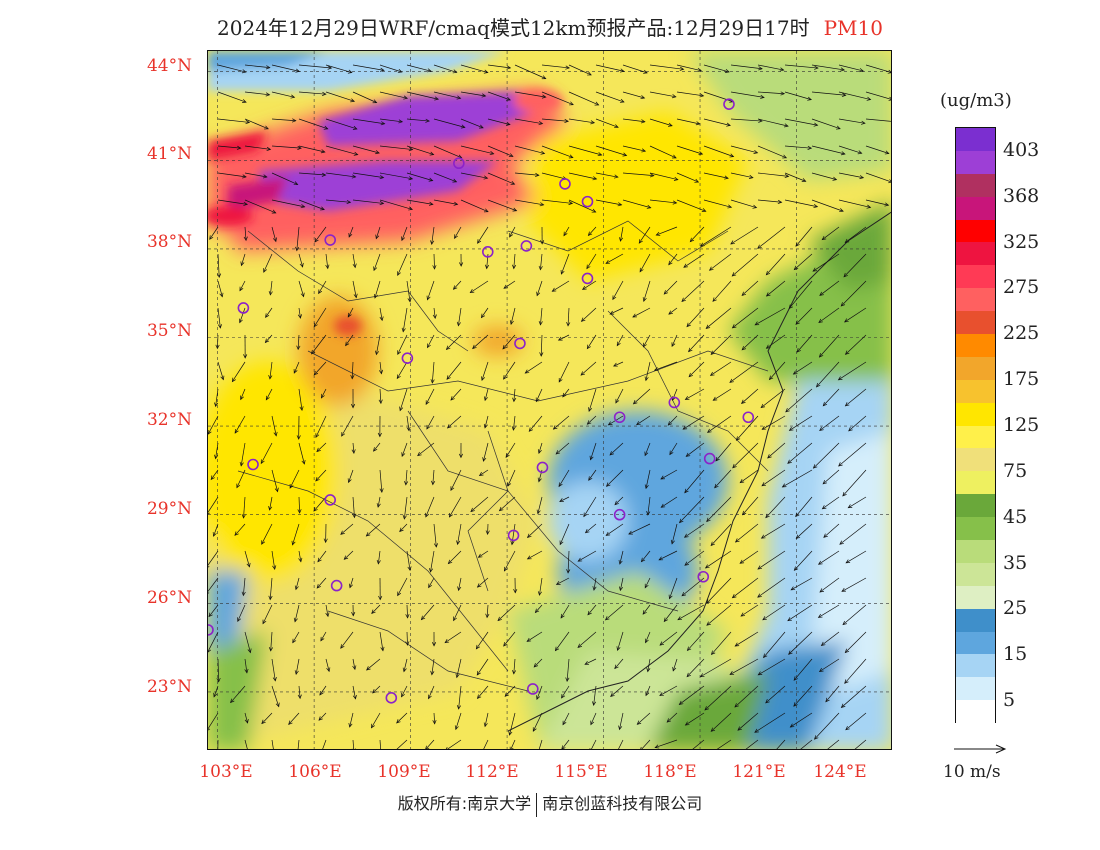 This screenshot has width=1100, height=850. I want to click on lat-label-26: 26°N, so click(169, 598).